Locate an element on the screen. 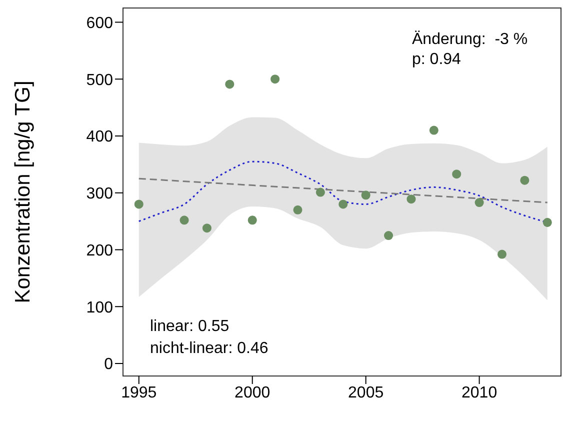 This screenshot has height=425, width=563. annotation: p: 0.94 is located at coordinates (437, 60).